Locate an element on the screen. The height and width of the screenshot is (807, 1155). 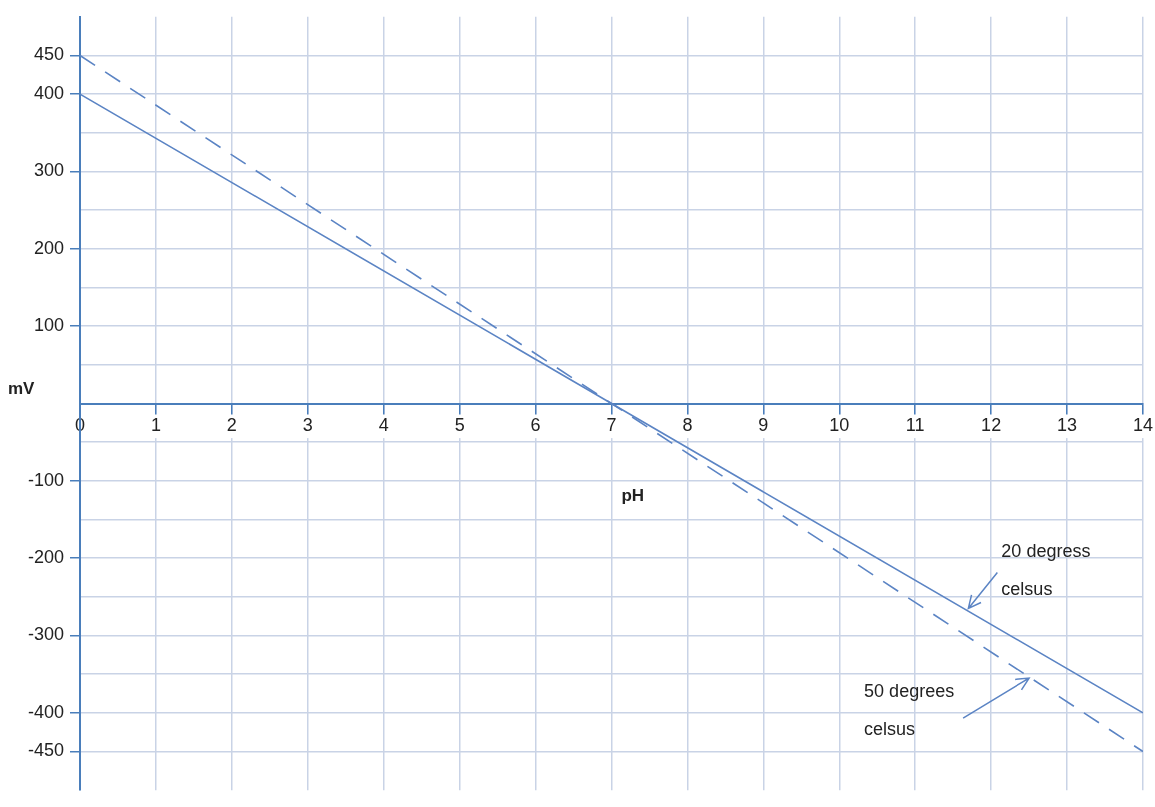
x-tick-label: 9 is located at coordinates (763, 425).